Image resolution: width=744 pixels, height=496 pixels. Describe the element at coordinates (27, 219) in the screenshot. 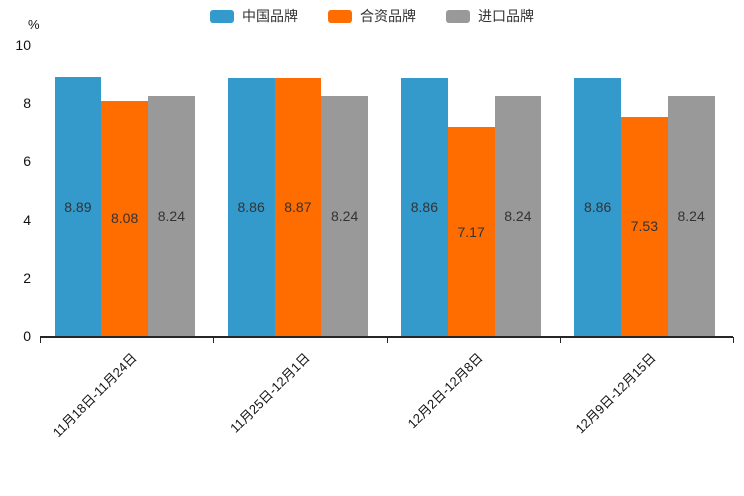

I see `y-axis-tick-label: 4` at that location.